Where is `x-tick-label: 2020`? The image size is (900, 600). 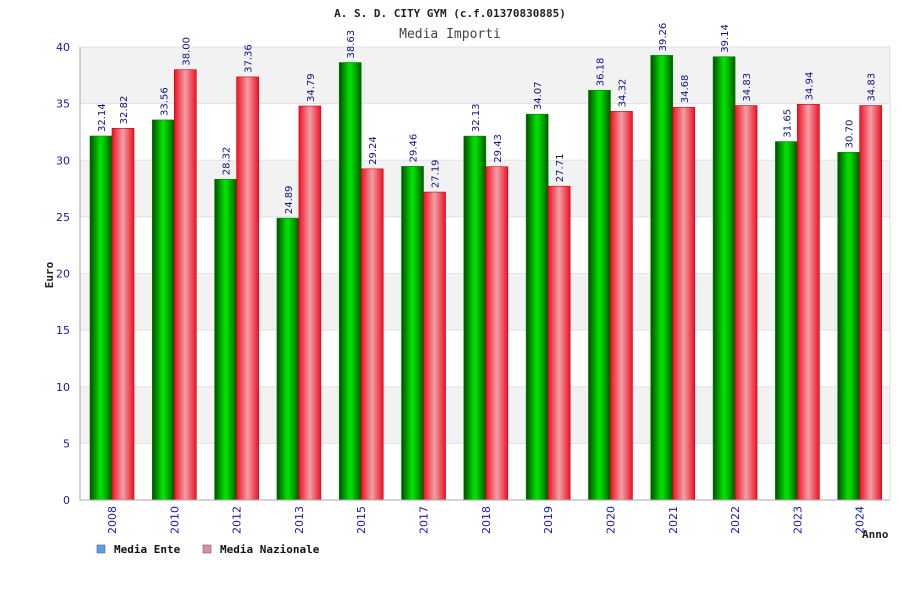
x-tick-label: 2020 is located at coordinates (610, 520).